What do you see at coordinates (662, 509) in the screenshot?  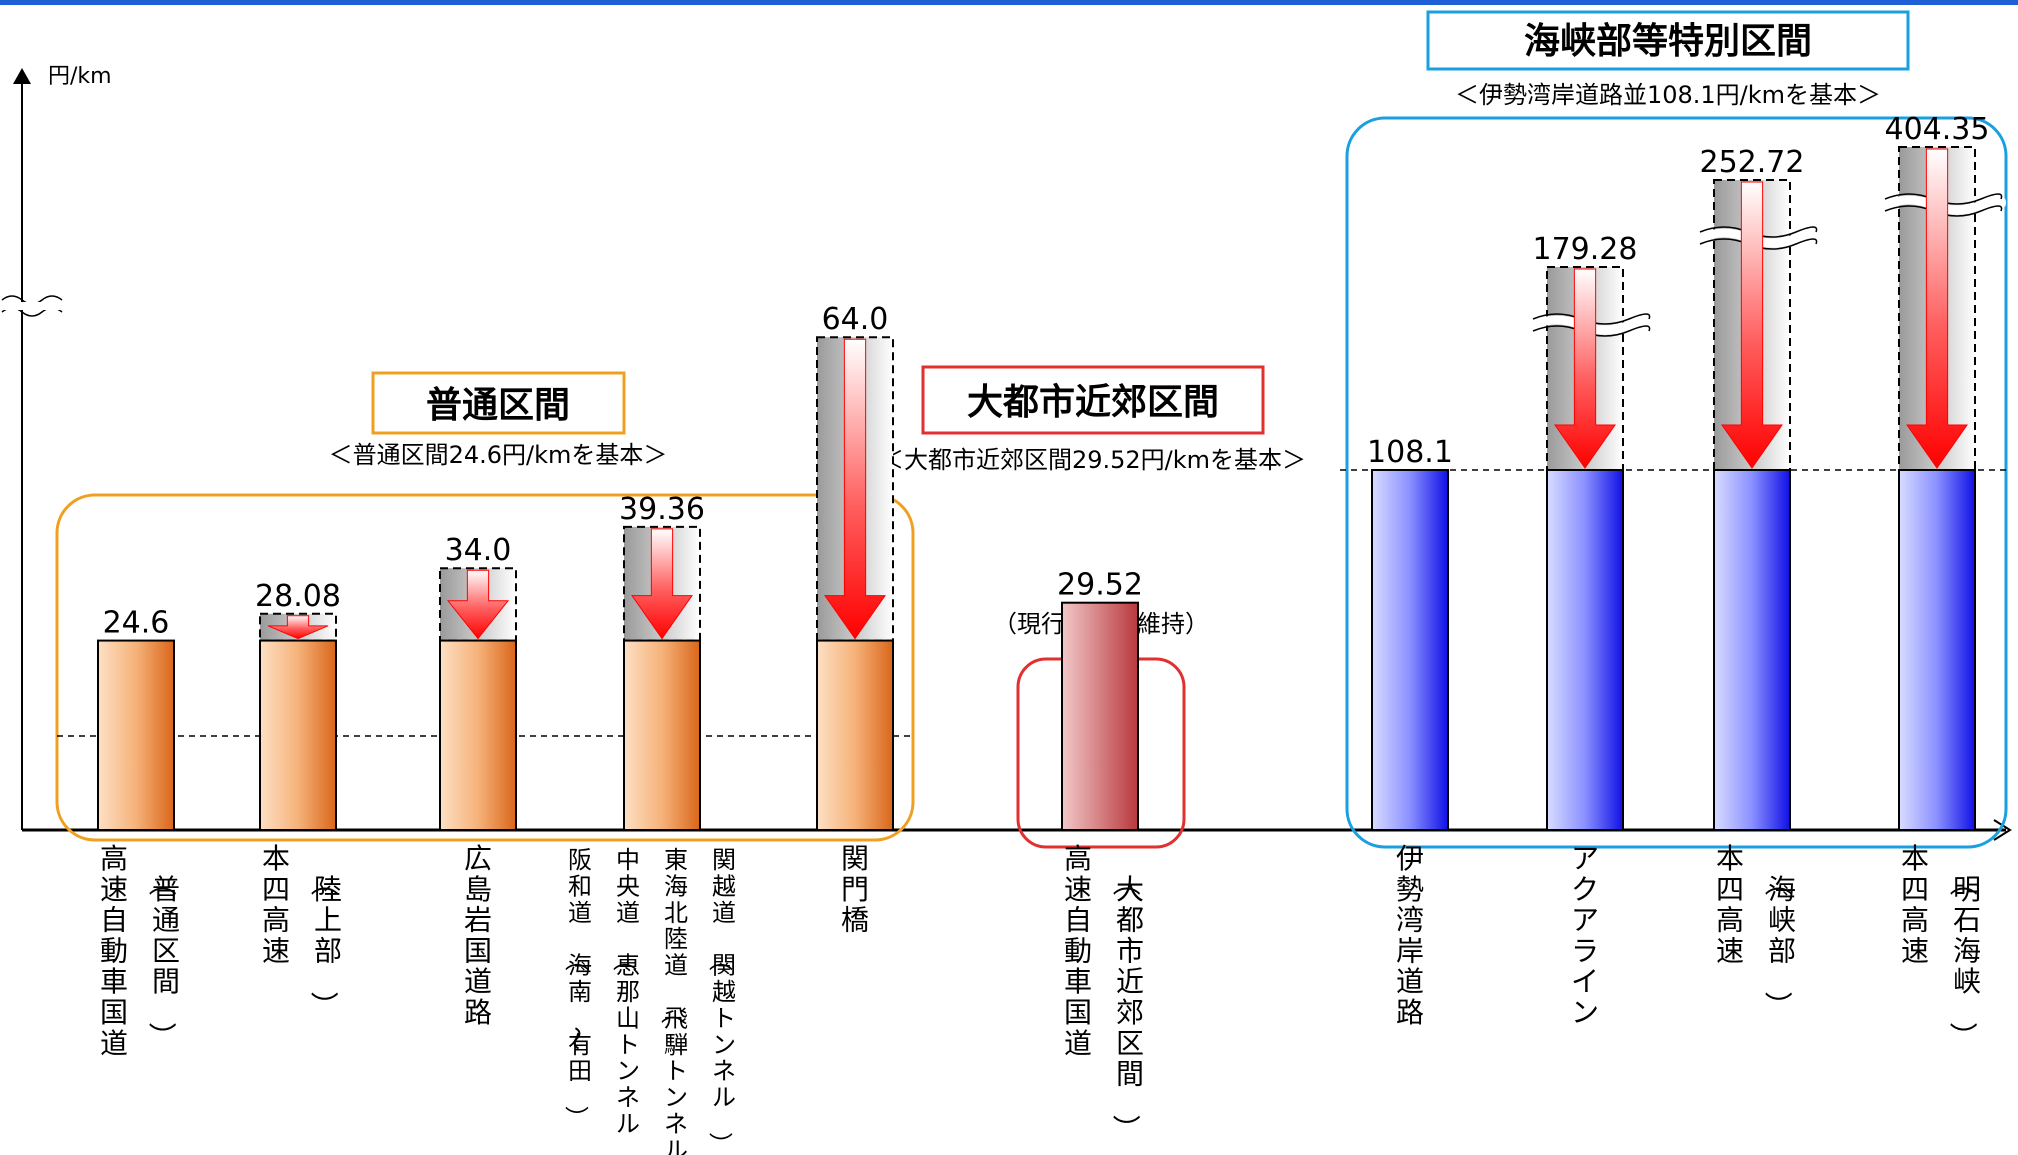 I see `value-label: 39.36` at bounding box center [662, 509].